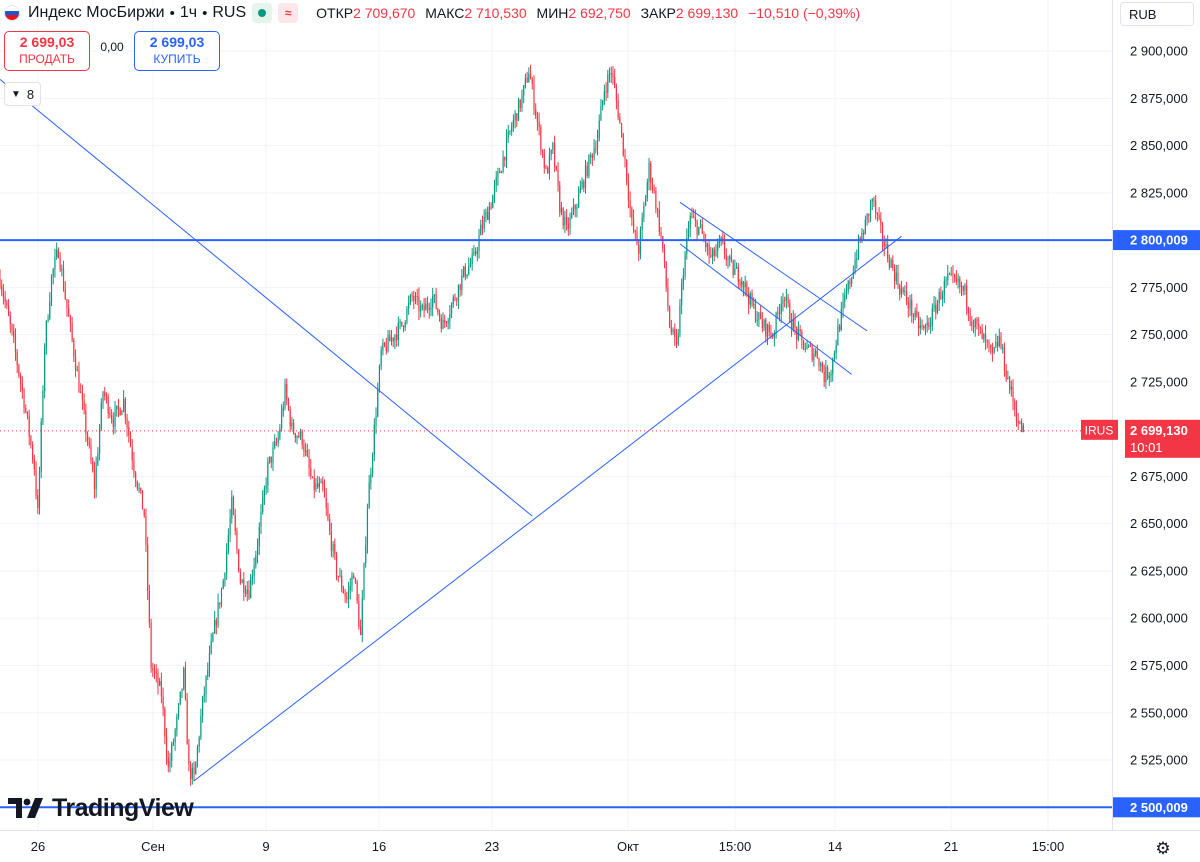 The width and height of the screenshot is (1200, 862). I want to click on level-price-label: 2 800,009, so click(1159, 240).